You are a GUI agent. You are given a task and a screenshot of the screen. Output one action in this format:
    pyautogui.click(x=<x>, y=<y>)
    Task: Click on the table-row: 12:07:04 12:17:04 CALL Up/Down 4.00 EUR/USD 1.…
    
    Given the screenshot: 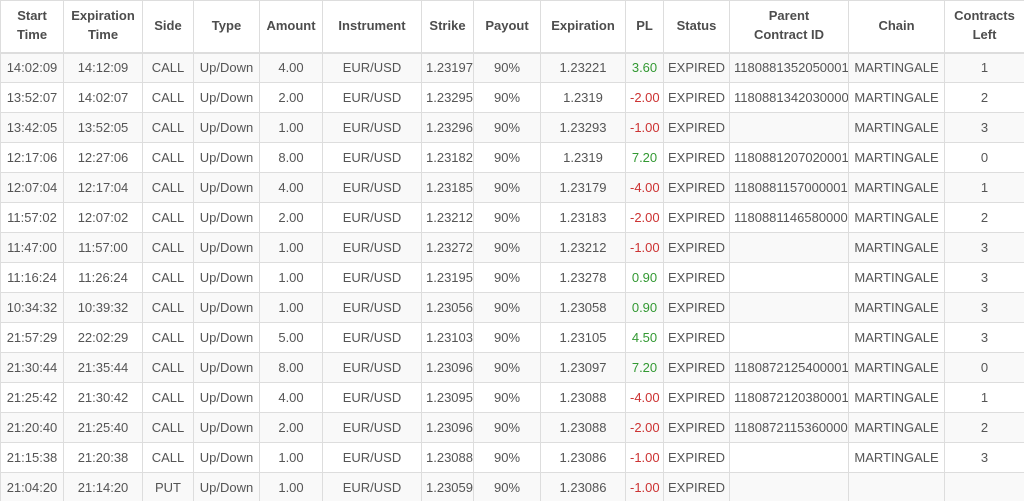 What is the action you would take?
    pyautogui.click(x=512, y=187)
    